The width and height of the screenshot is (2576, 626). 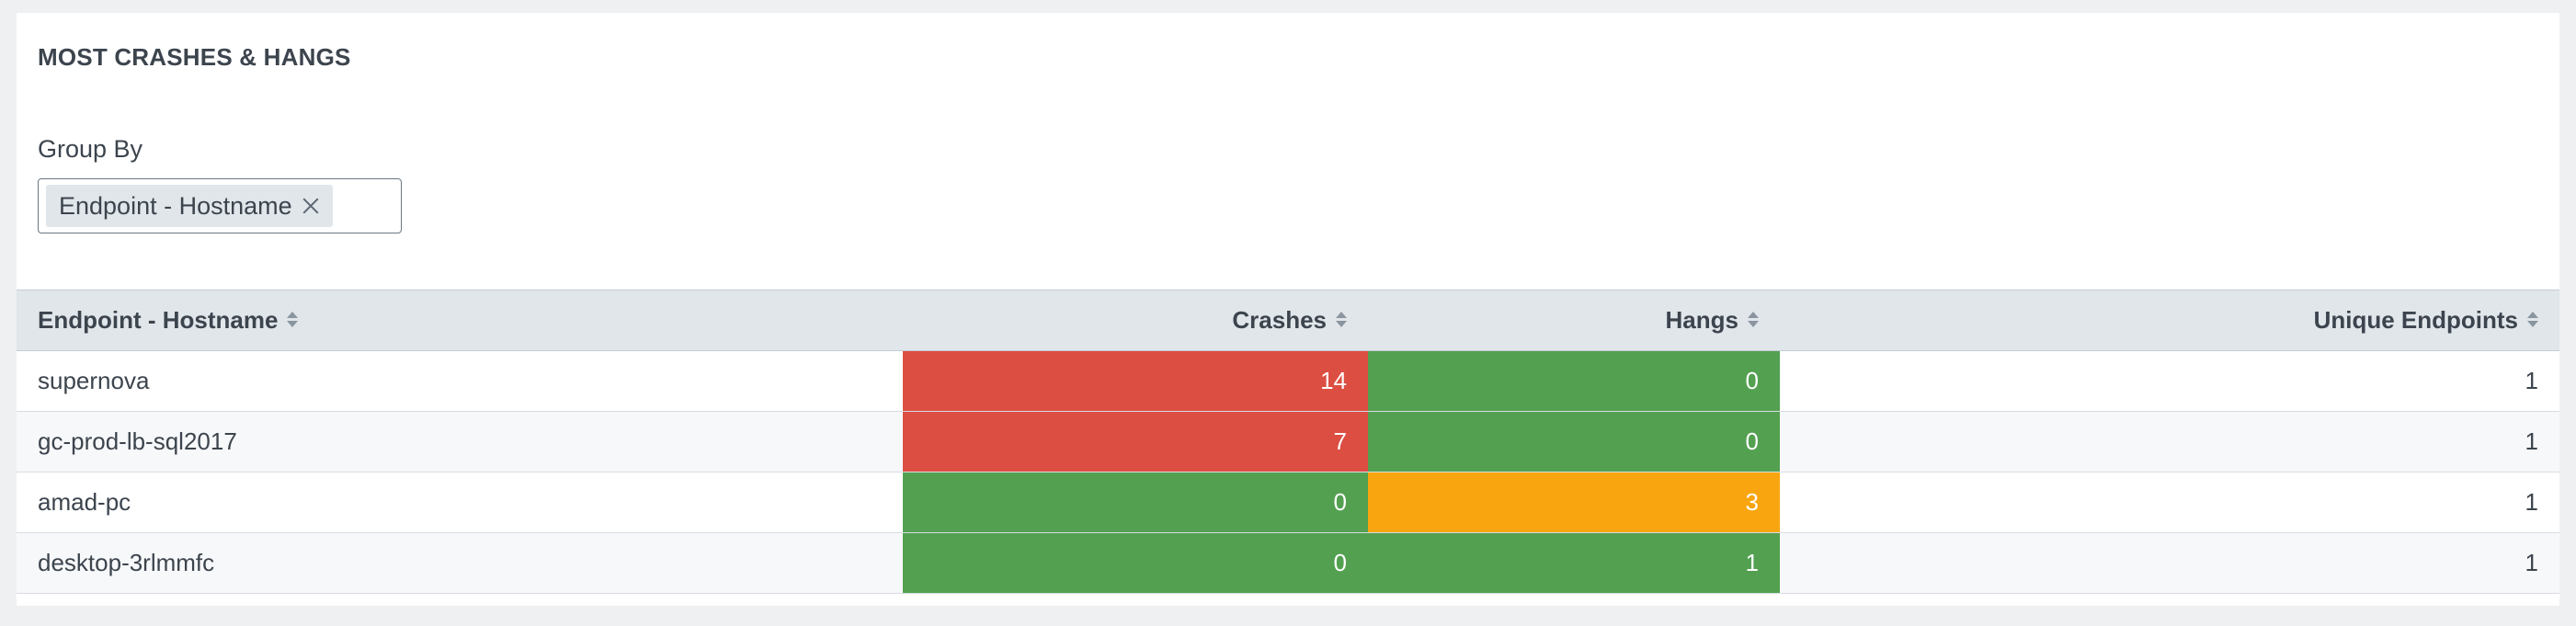 What do you see at coordinates (158, 320) in the screenshot?
I see `column-header-label: Endpoint - Hostname` at bounding box center [158, 320].